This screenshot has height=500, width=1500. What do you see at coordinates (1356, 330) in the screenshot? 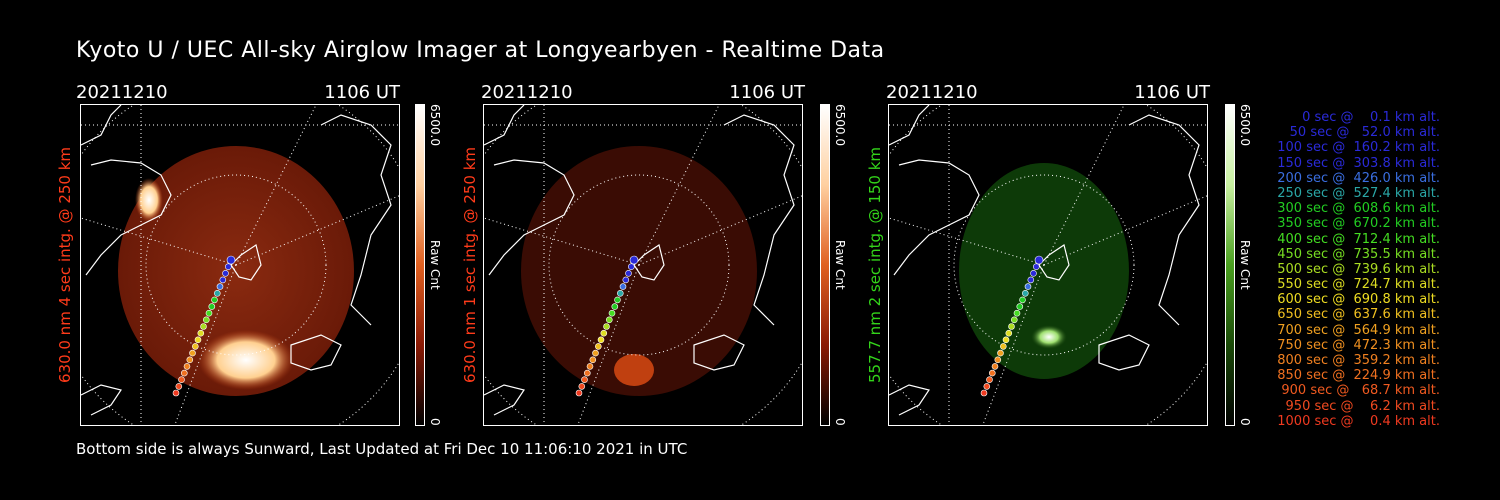
I see `legend-row: 700 sec @ 564.9 km alt.` at bounding box center [1356, 330].